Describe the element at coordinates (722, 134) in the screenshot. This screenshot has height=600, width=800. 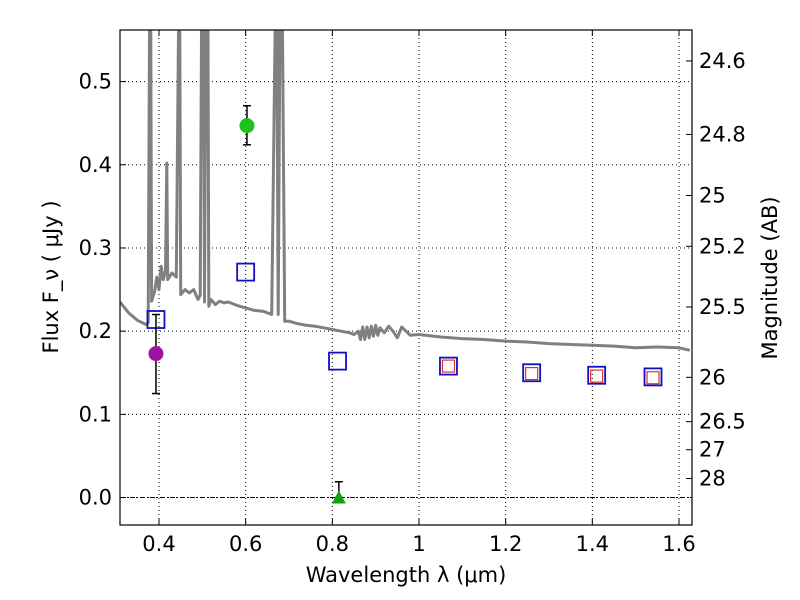
I see `y2-tick-label: 24.8` at that location.